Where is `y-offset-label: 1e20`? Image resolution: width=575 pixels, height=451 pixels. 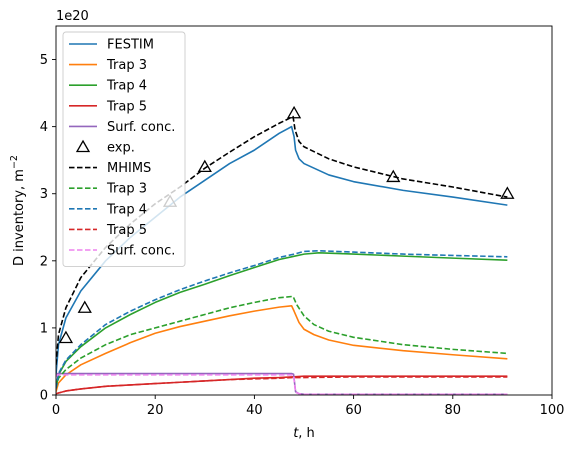
y-offset-label: 1e20 is located at coordinates (72, 16).